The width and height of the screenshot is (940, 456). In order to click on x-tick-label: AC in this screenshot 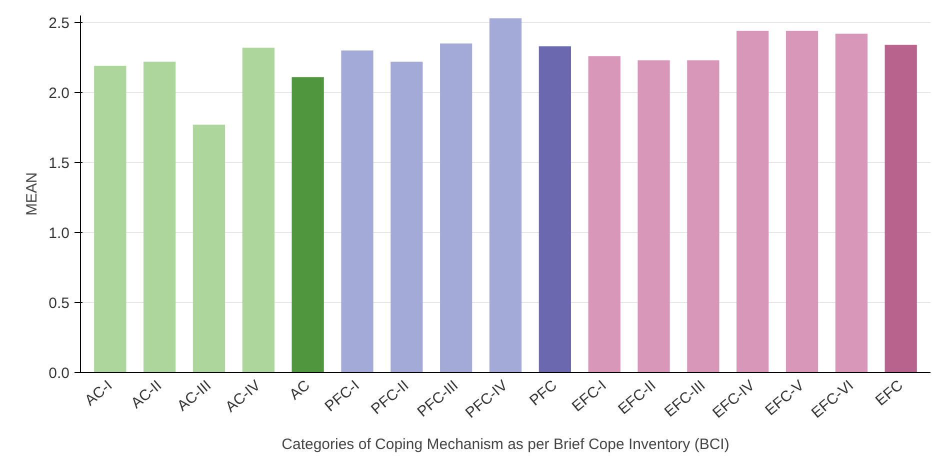, I will do `click(300, 390)`.